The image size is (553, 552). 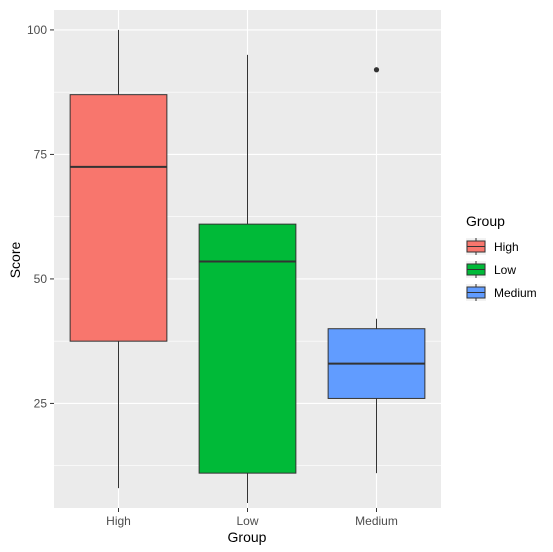 I want to click on outlier-point, so click(x=376, y=70).